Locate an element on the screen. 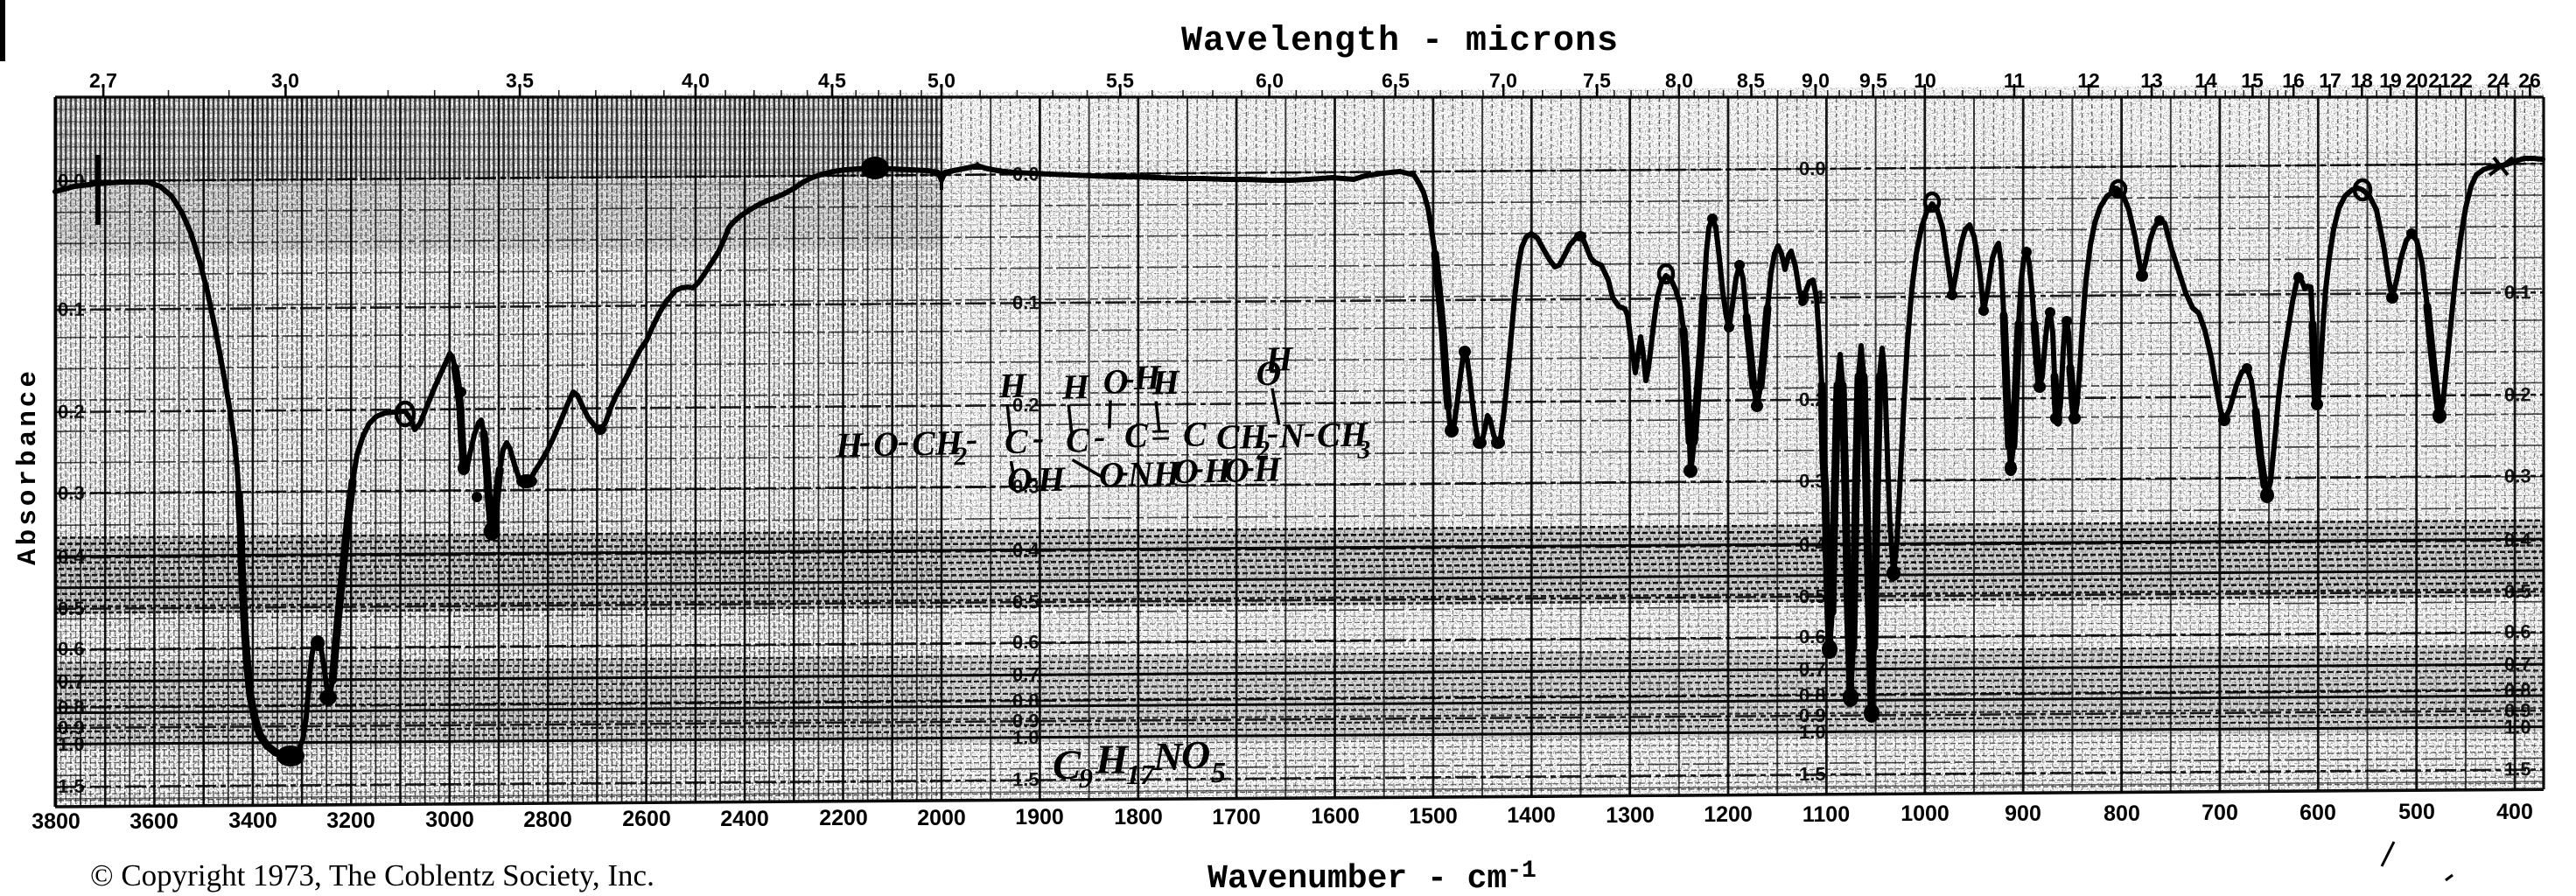  svg-text: 400 is located at coordinates (2514, 812).